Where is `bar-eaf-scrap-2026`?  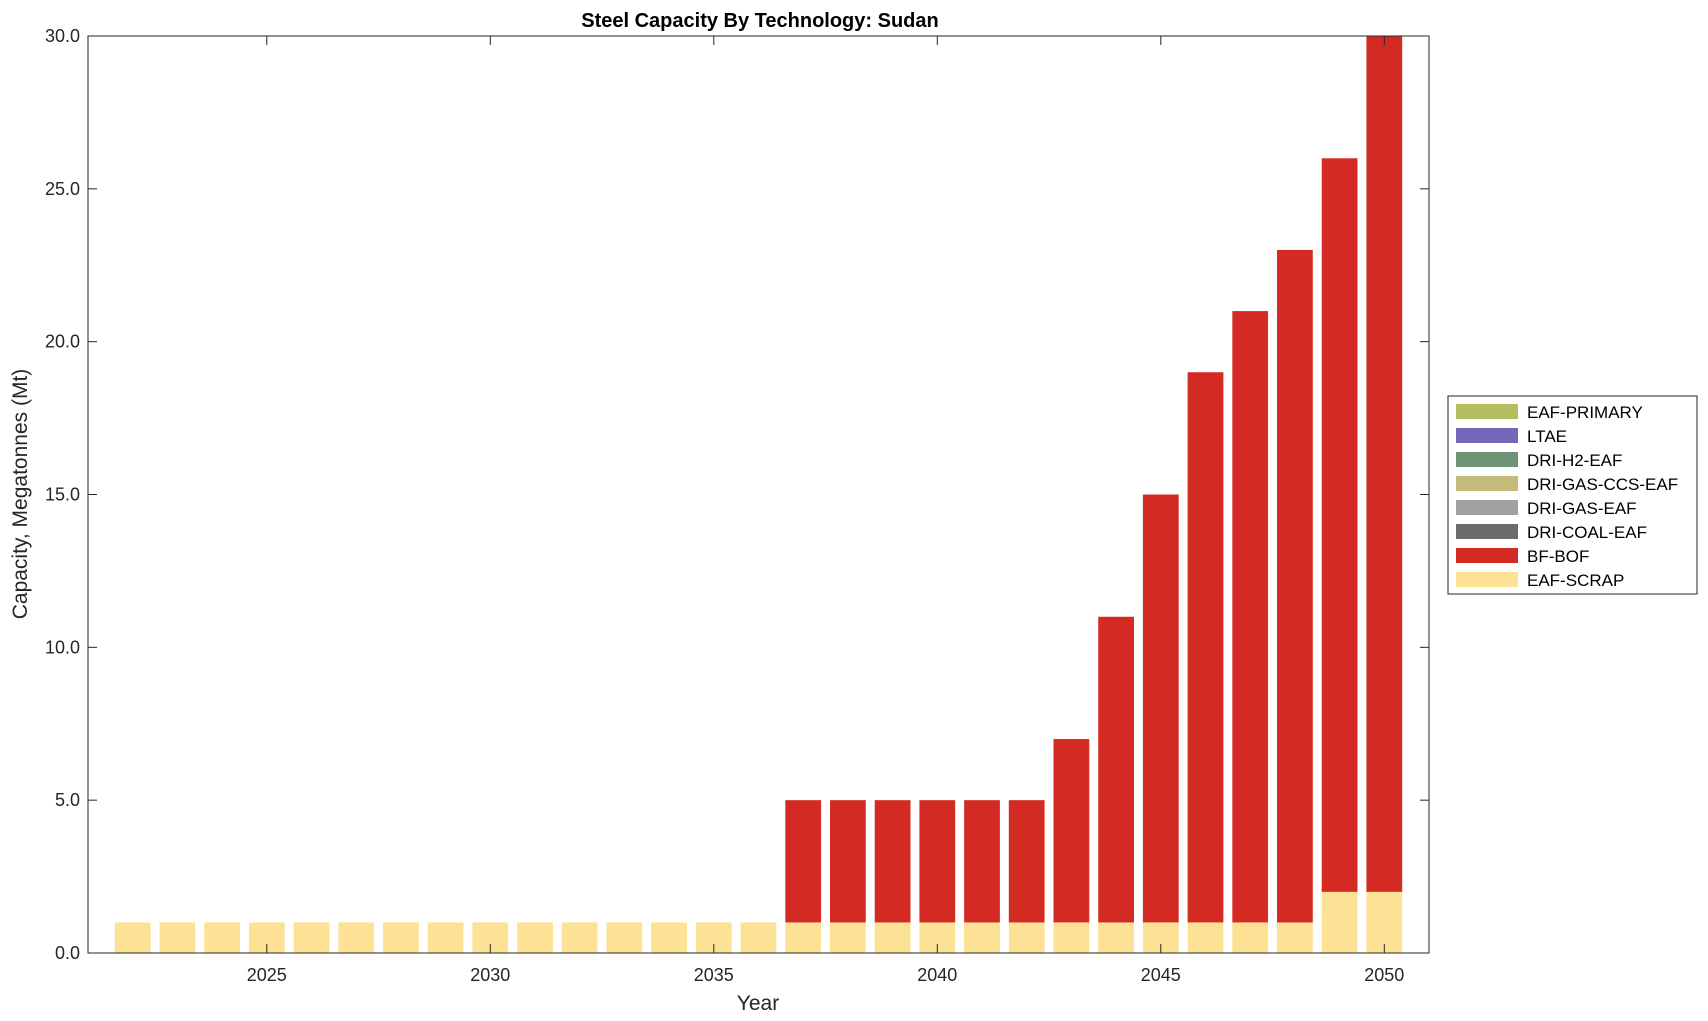 bar-eaf-scrap-2026 is located at coordinates (311, 937).